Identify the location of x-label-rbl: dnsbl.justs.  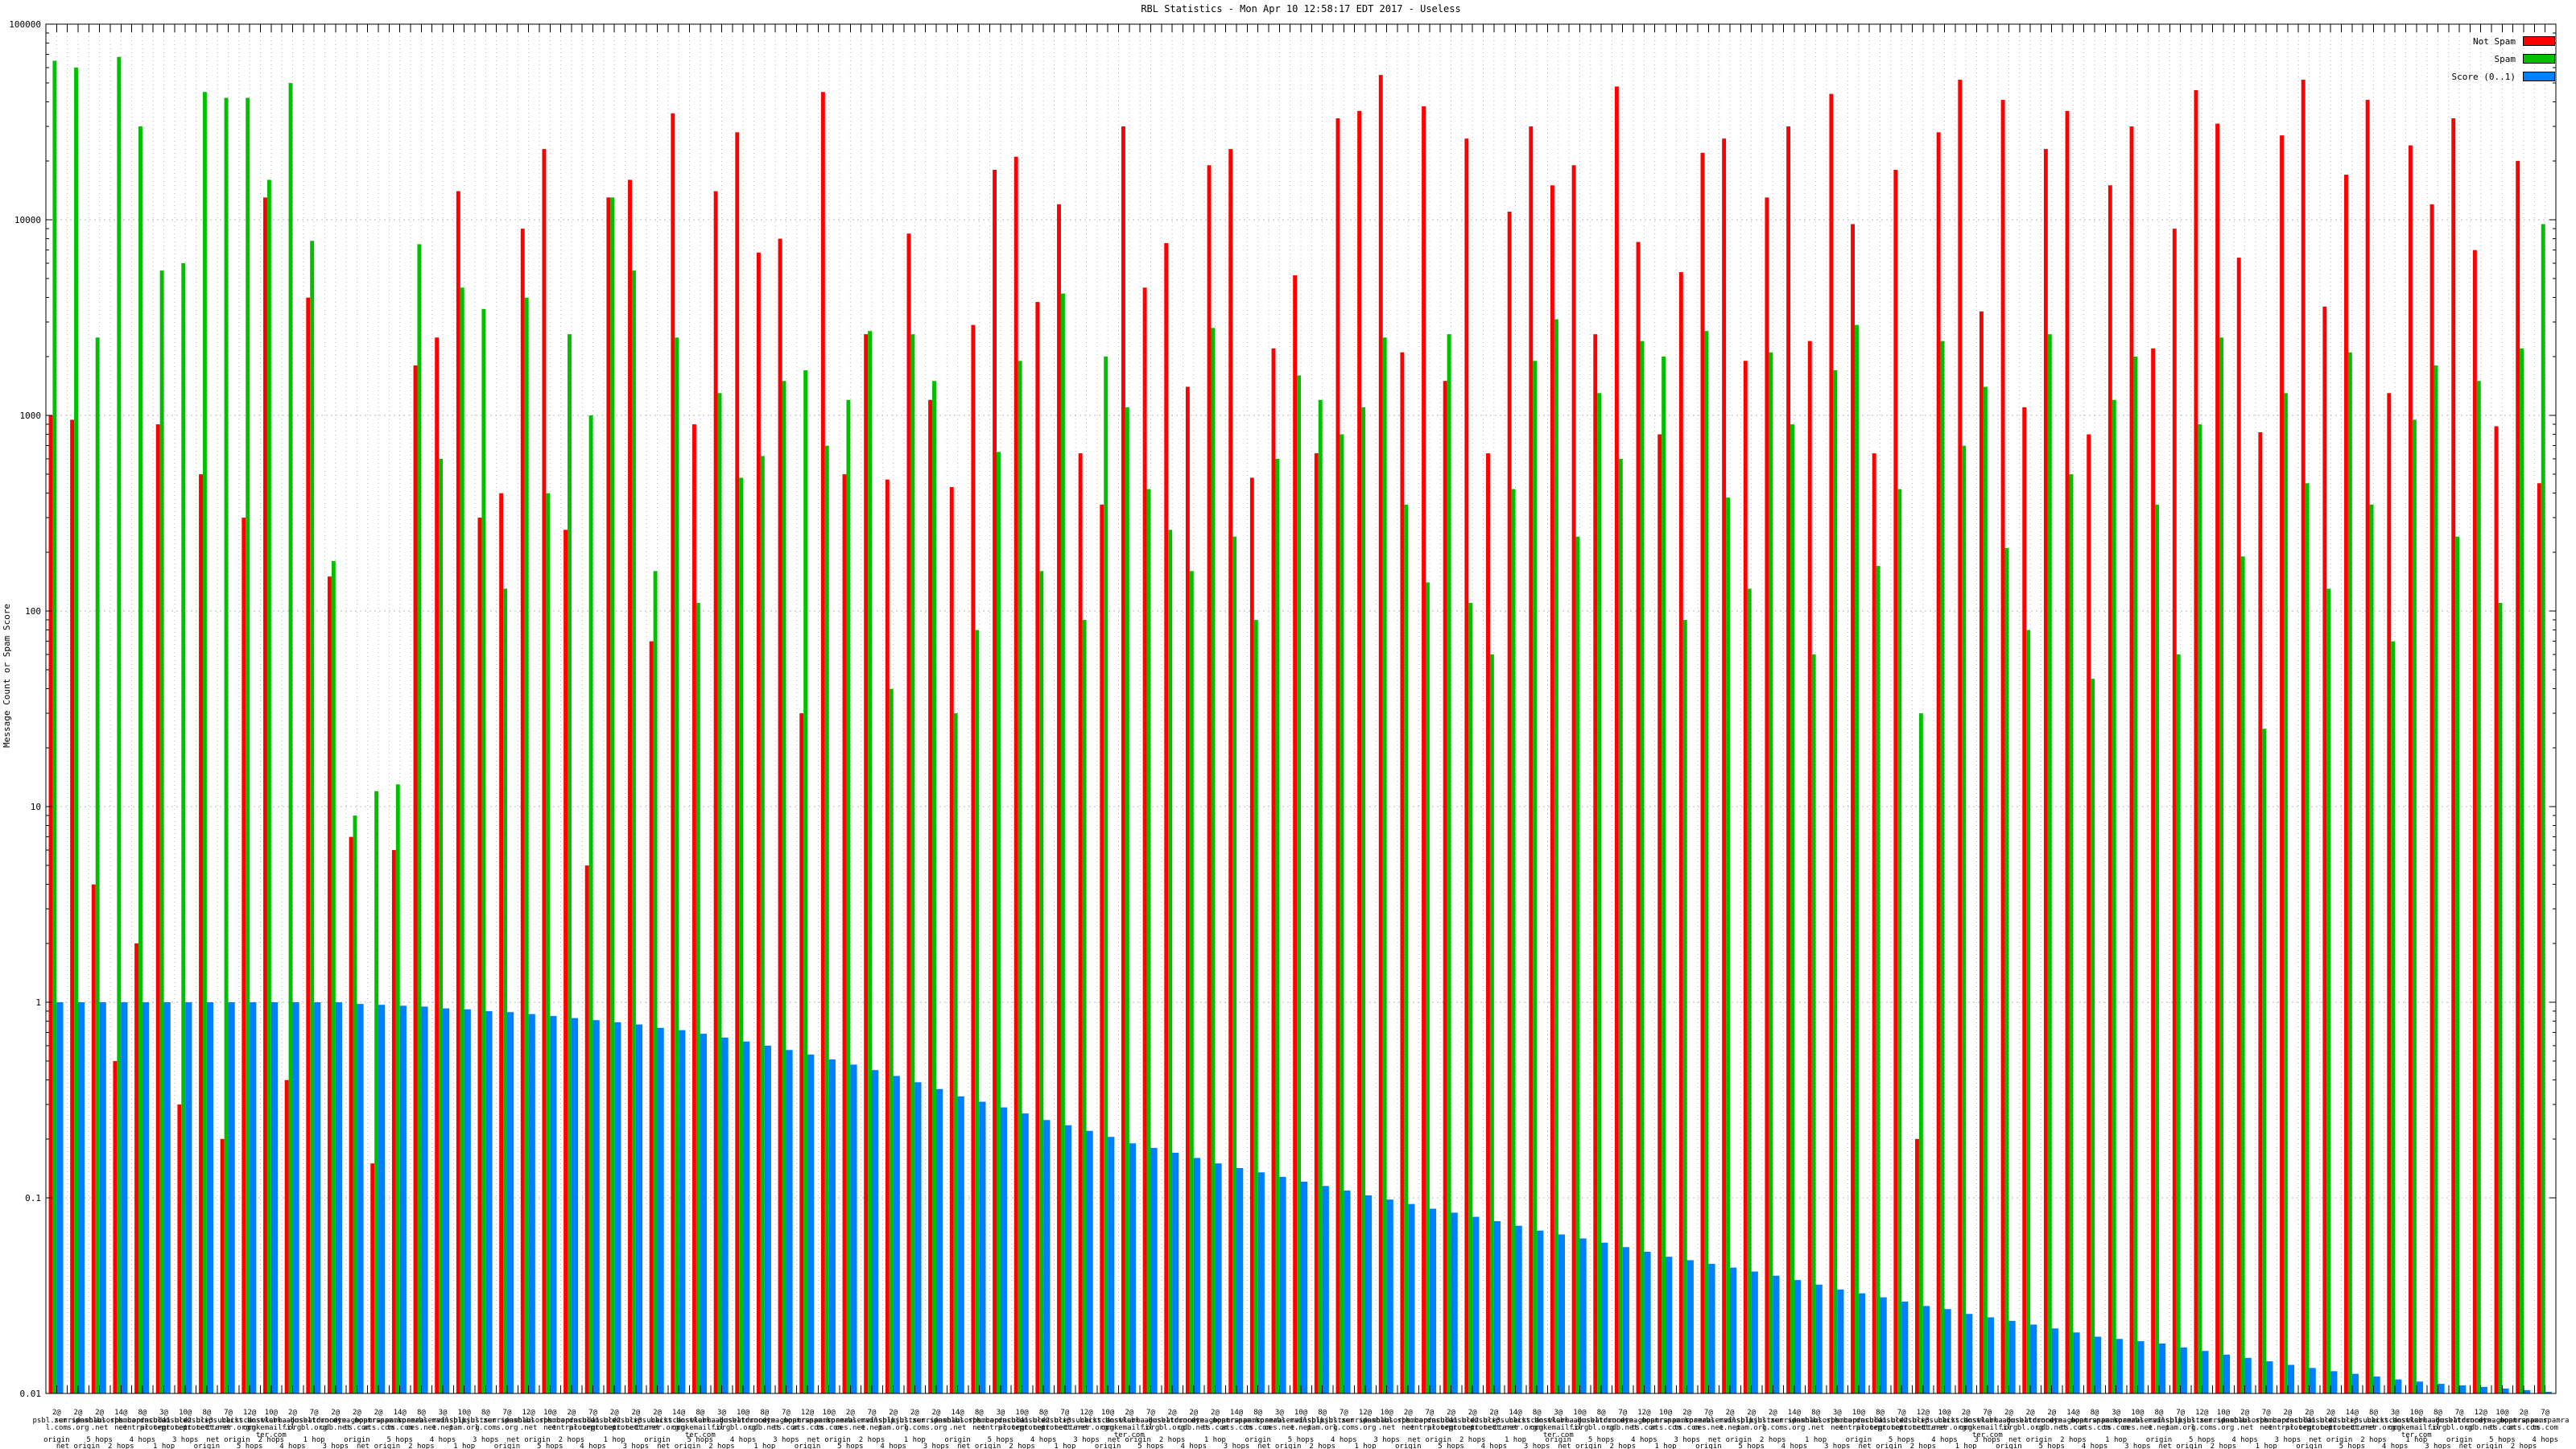
(2181, 1421).